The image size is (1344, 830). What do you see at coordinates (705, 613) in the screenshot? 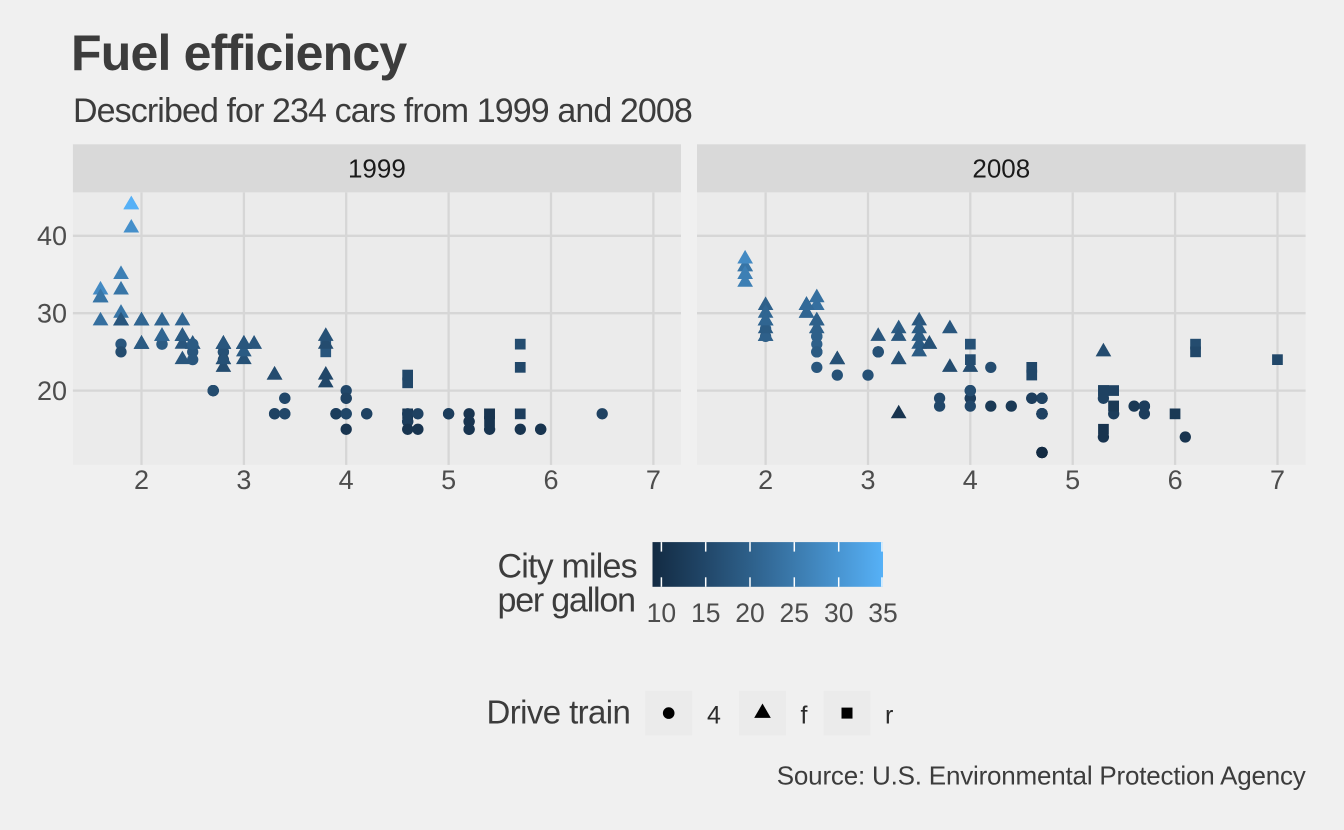
I see `svg-text: 15` at bounding box center [705, 613].